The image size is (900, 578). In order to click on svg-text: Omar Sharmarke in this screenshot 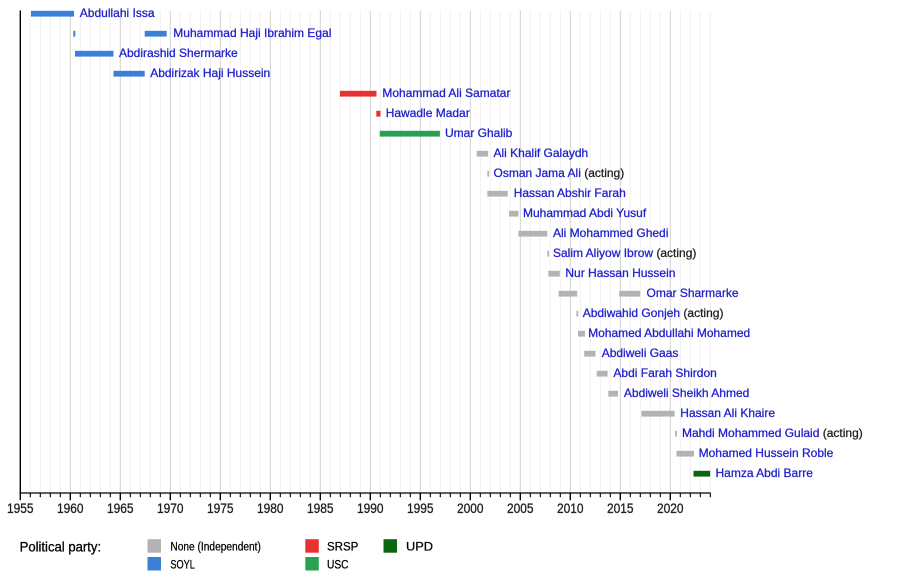, I will do `click(693, 293)`.